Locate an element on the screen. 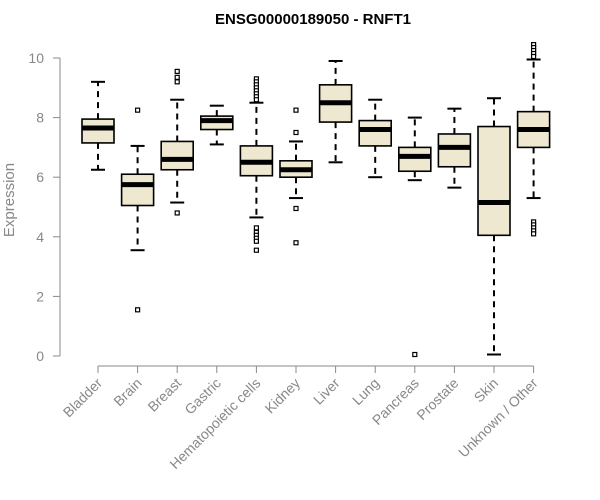 The image size is (600, 500). box-breast is located at coordinates (177, 142).